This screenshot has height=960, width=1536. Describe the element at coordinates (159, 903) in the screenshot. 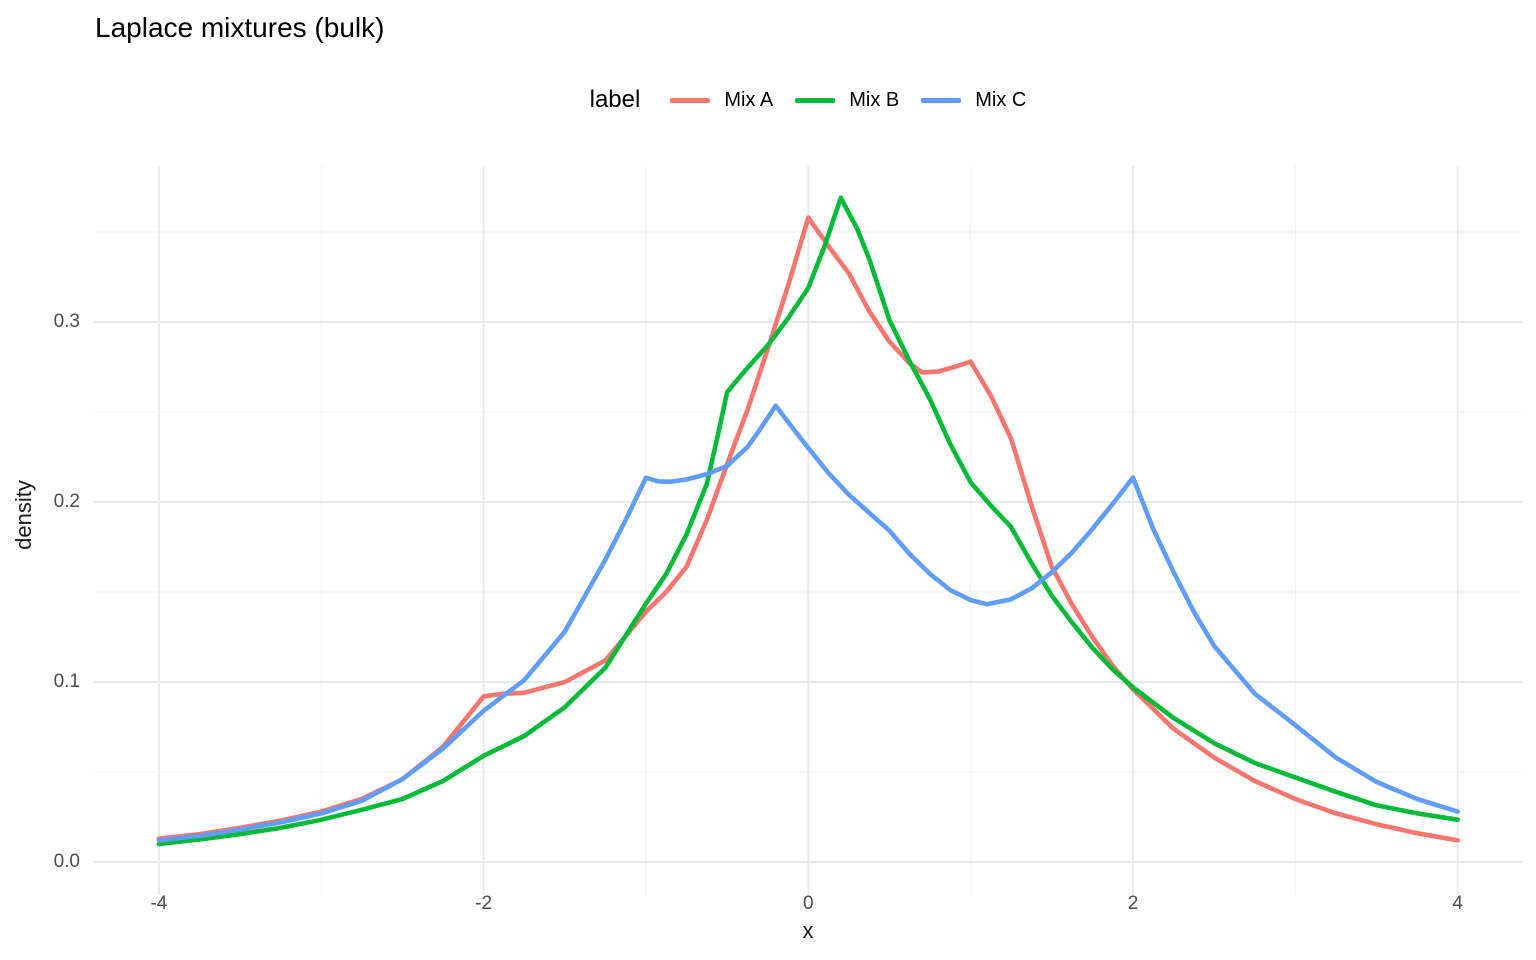

I see `x-tick-label: -4` at that location.